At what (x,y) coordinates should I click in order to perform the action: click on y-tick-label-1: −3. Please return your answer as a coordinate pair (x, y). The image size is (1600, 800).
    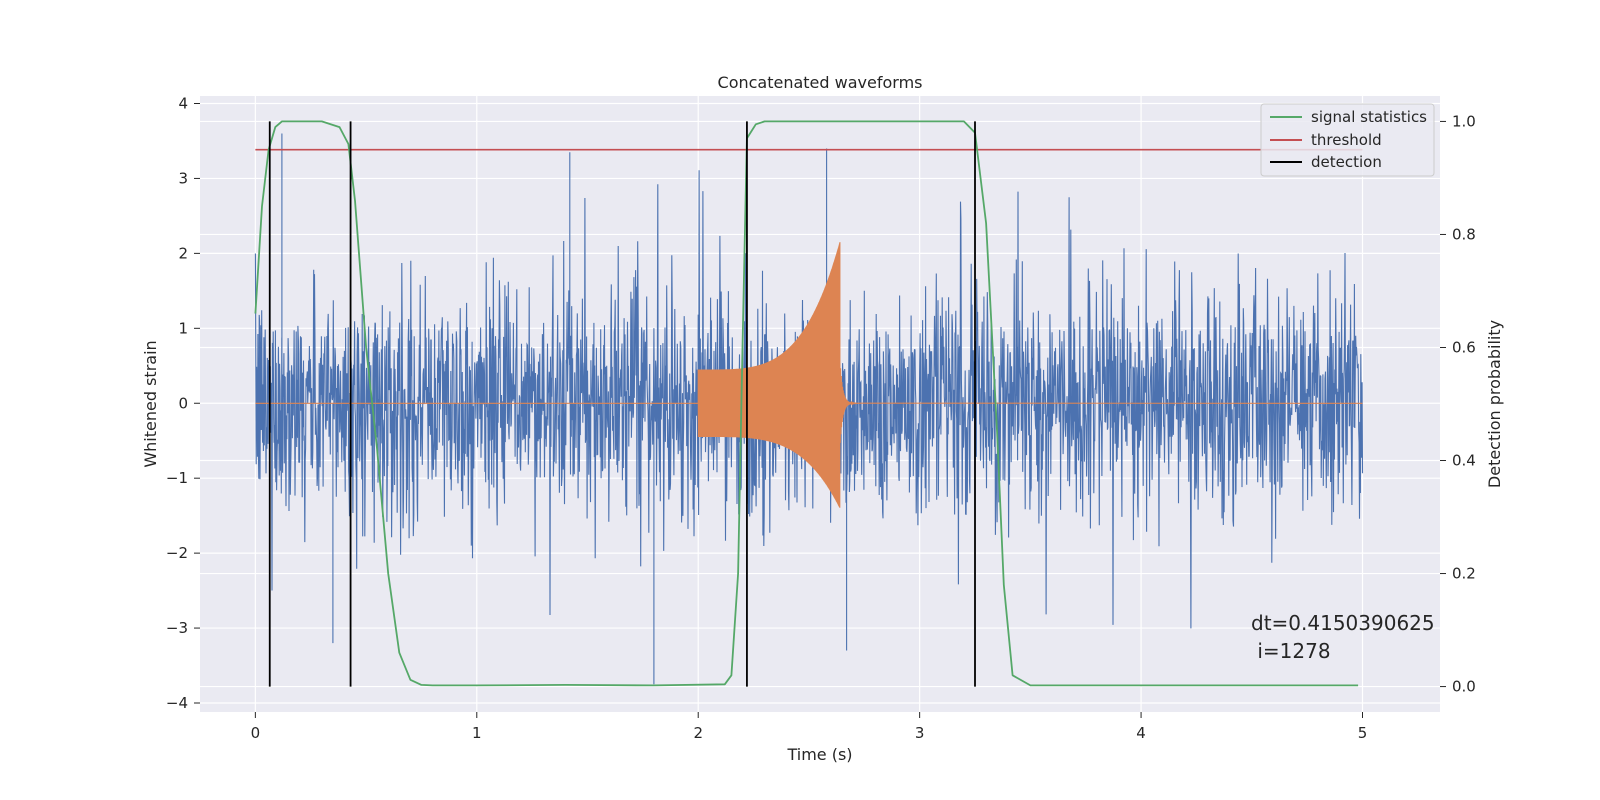
    Looking at the image, I should click on (177, 628).